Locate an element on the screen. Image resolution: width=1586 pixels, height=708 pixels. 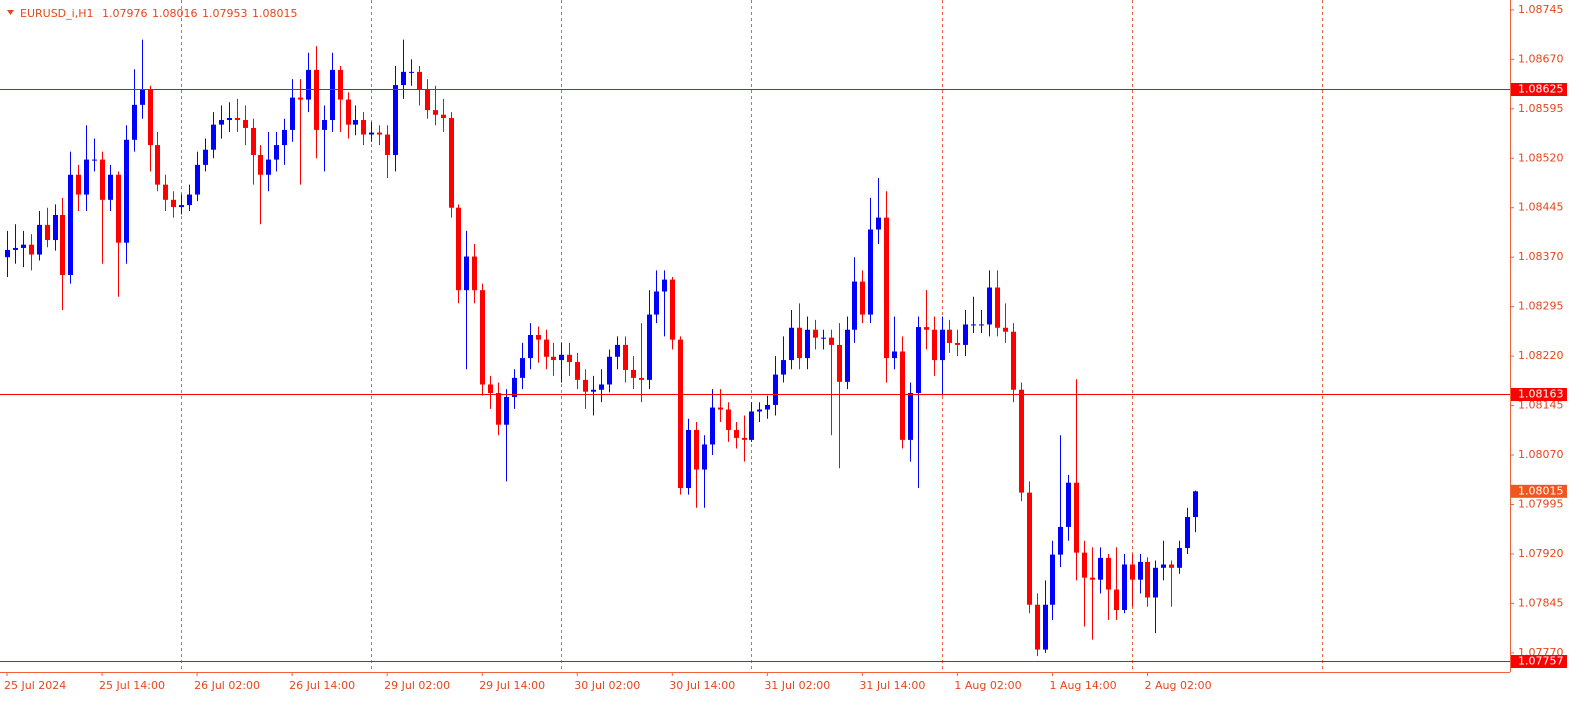
level-box is located at coordinates (1539, 89).